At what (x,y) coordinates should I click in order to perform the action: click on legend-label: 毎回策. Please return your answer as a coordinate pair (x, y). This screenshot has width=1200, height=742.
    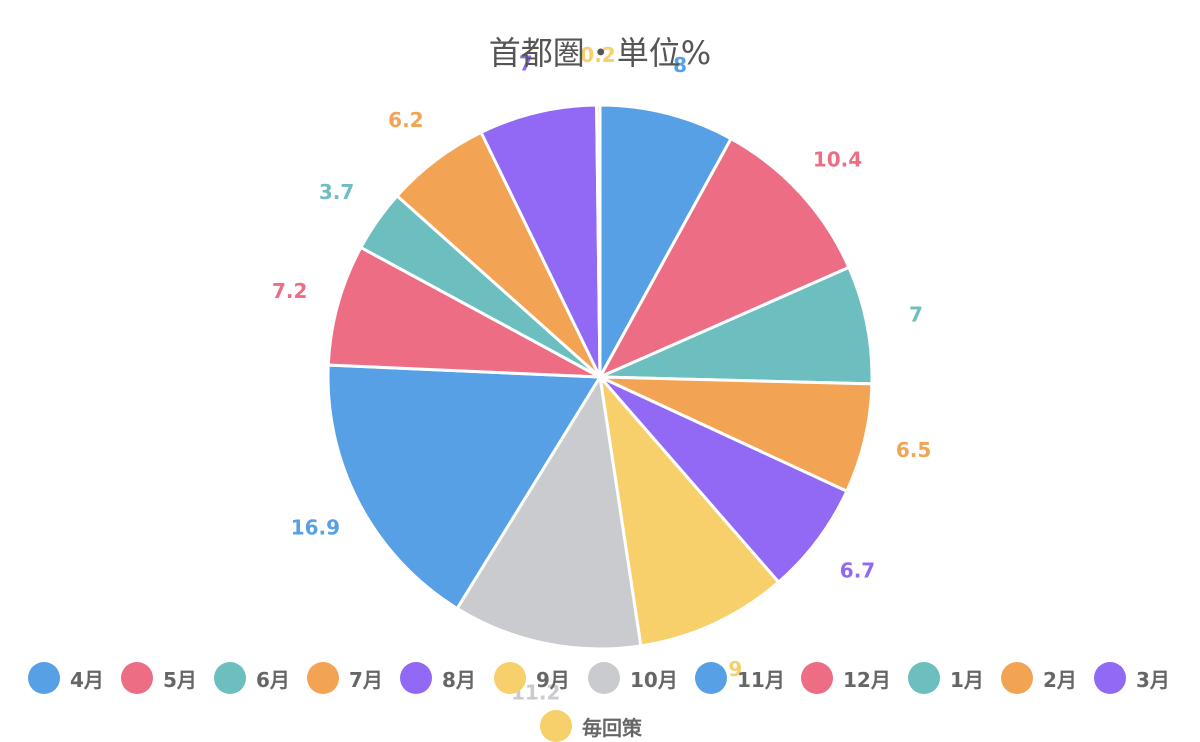
    Looking at the image, I should click on (612, 727).